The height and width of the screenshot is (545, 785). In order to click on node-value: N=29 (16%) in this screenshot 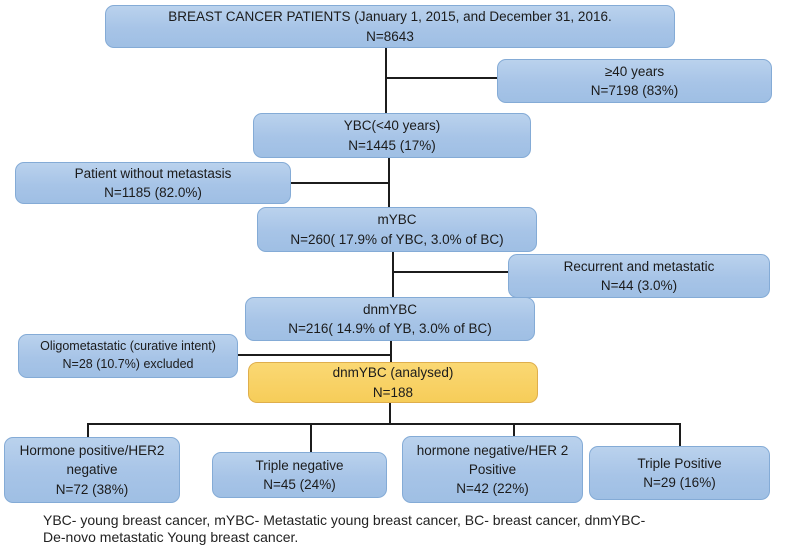, I will do `click(679, 482)`.